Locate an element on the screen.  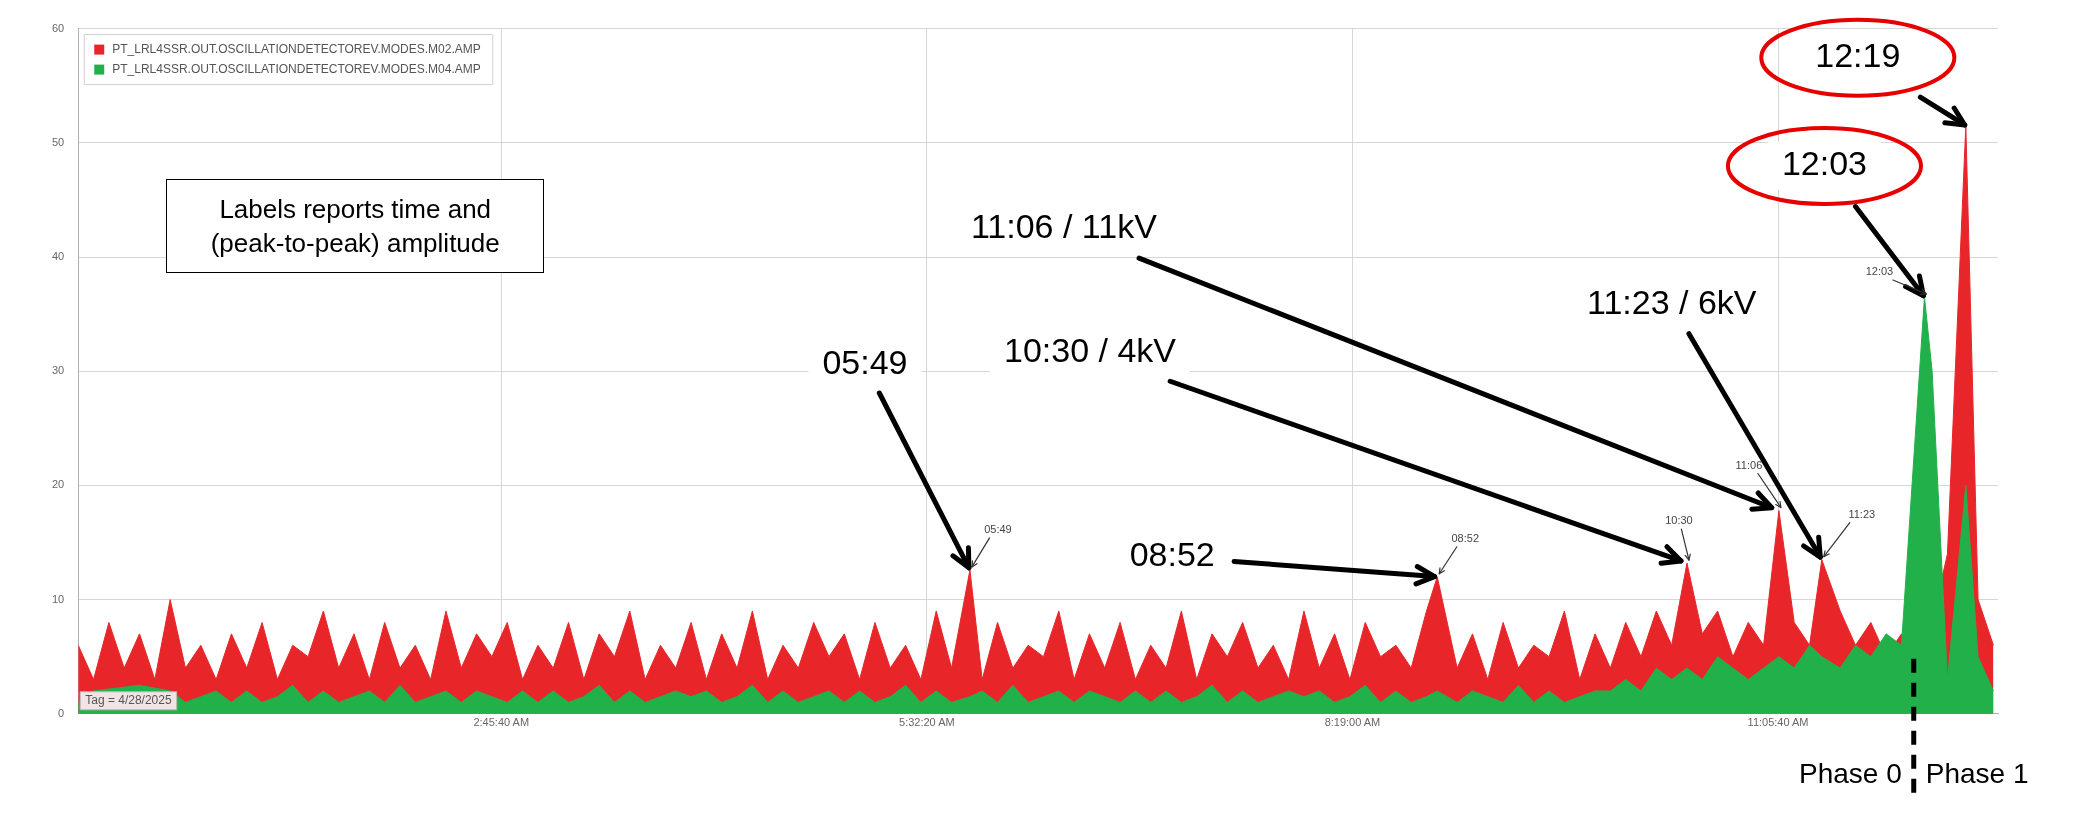
annotation: 12:19 is located at coordinates (1858, 55).